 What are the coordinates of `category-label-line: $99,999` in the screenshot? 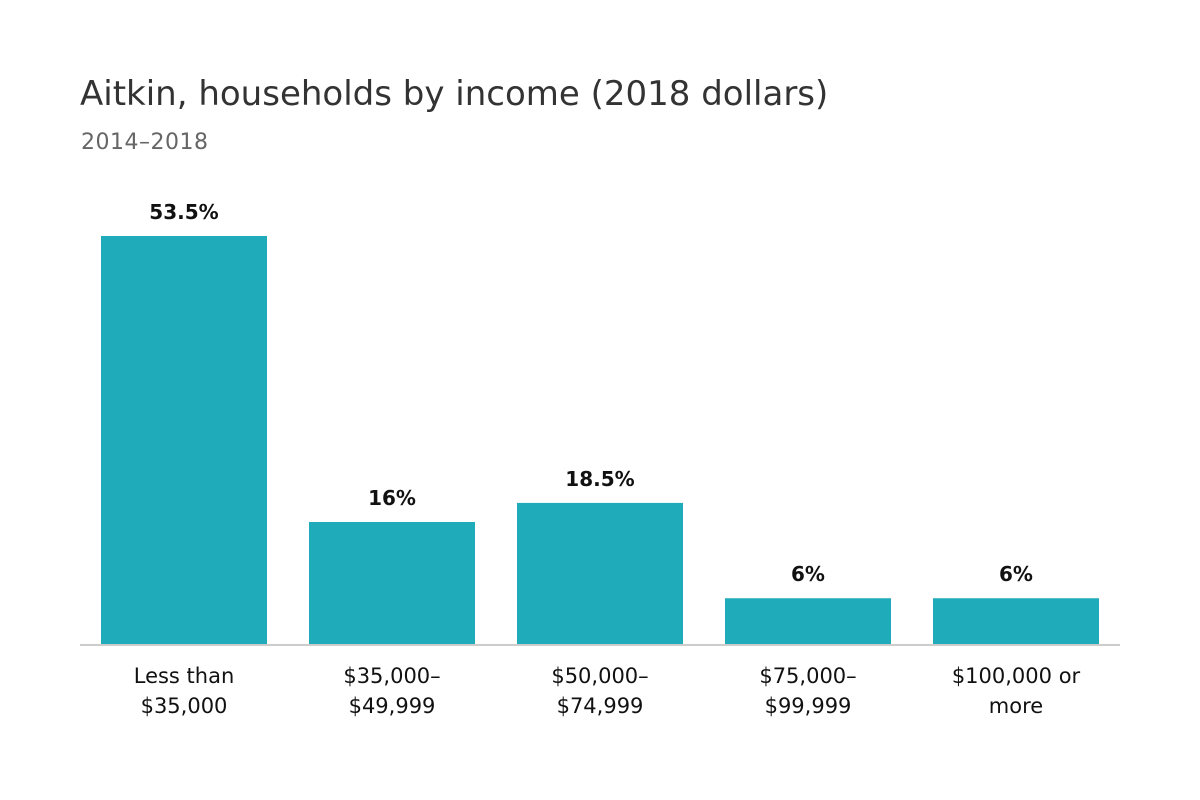 It's located at (808, 706).